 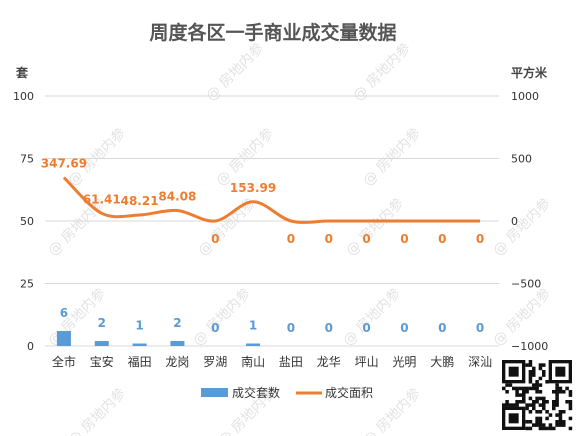 What do you see at coordinates (140, 361) in the screenshot?
I see `category-label: 福田` at bounding box center [140, 361].